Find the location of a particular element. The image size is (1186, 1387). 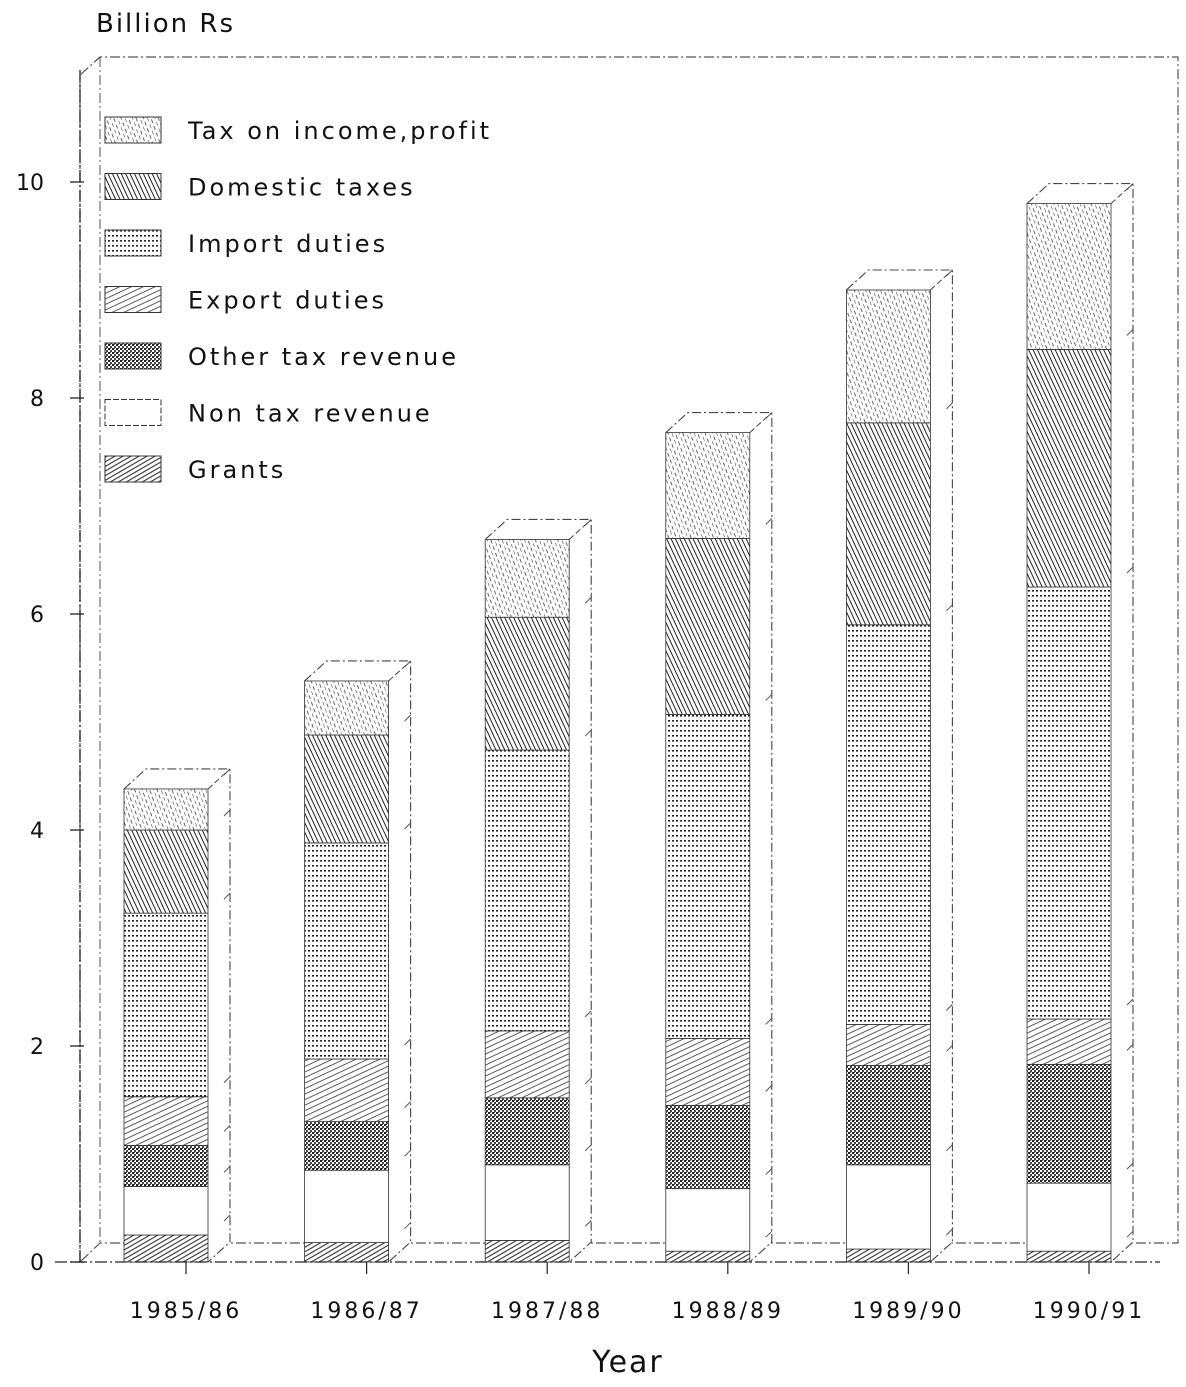

legend-label: Domestic taxes is located at coordinates (302, 188).